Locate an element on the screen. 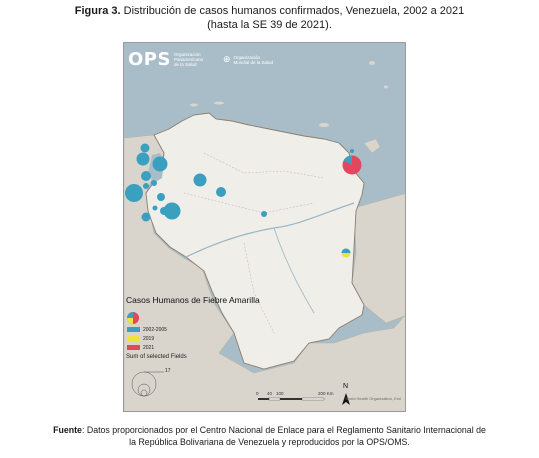  scale-tick-40: 40 is located at coordinates (270, 393).